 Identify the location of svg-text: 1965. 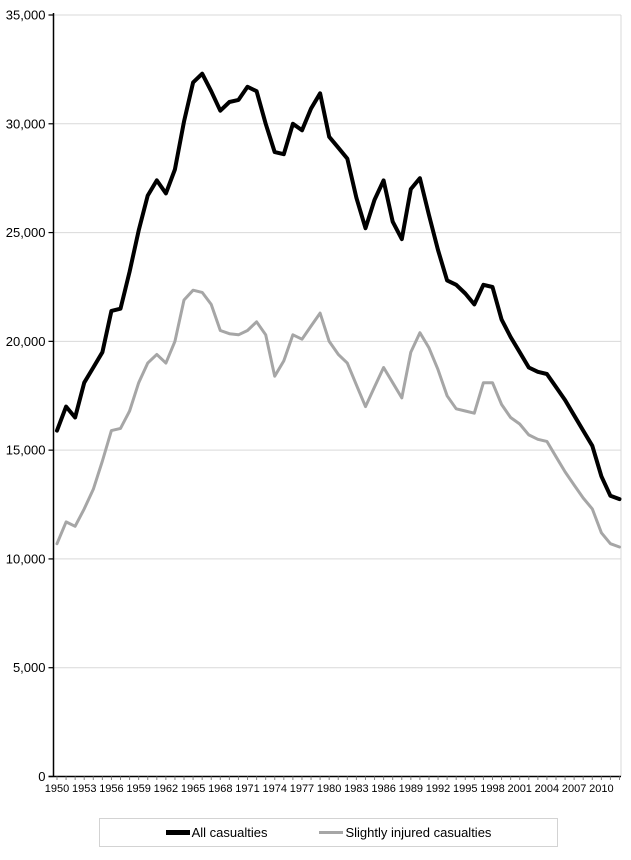
(193, 789).